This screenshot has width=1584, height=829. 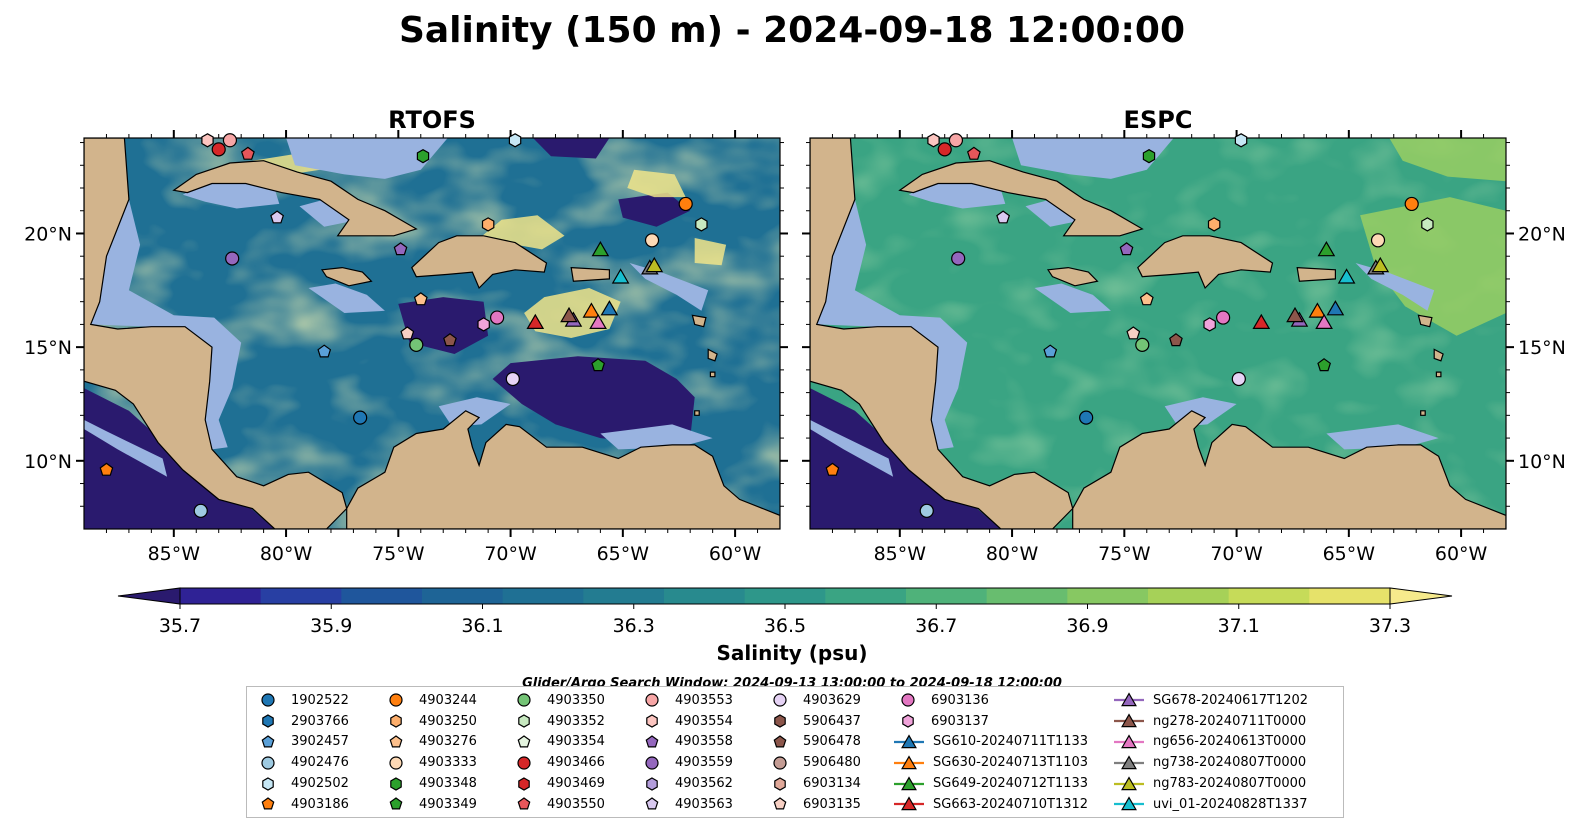 I want to click on x-tick-label: 80°W, so click(x=1012, y=554).